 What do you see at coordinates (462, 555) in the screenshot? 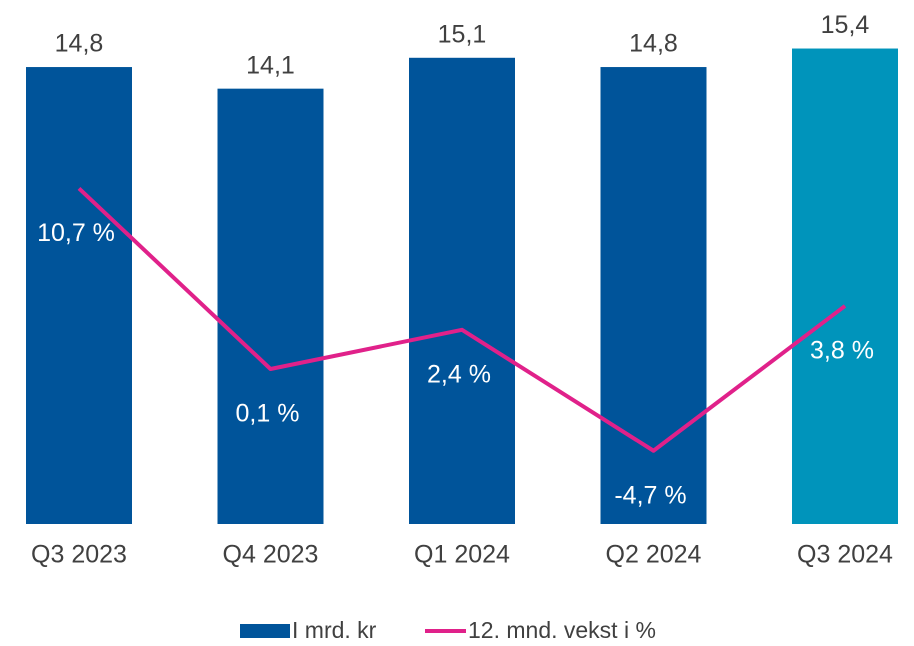
I see `x-tick-label: Q1 2024` at bounding box center [462, 555].